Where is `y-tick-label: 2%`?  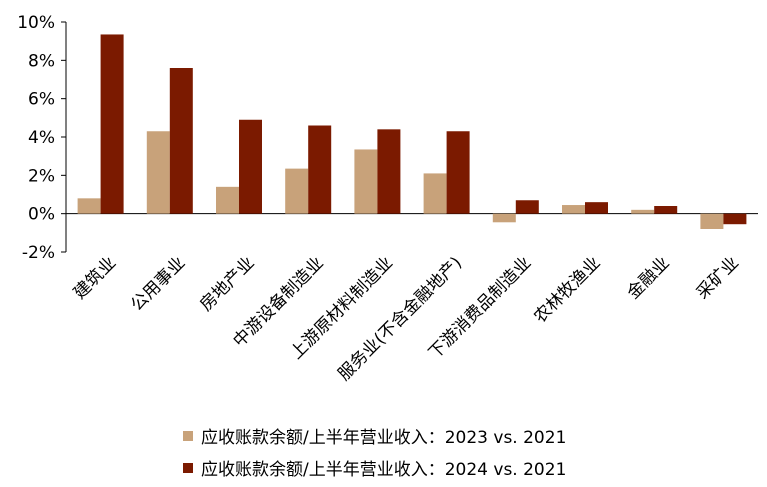 y-tick-label: 2% is located at coordinates (41, 176).